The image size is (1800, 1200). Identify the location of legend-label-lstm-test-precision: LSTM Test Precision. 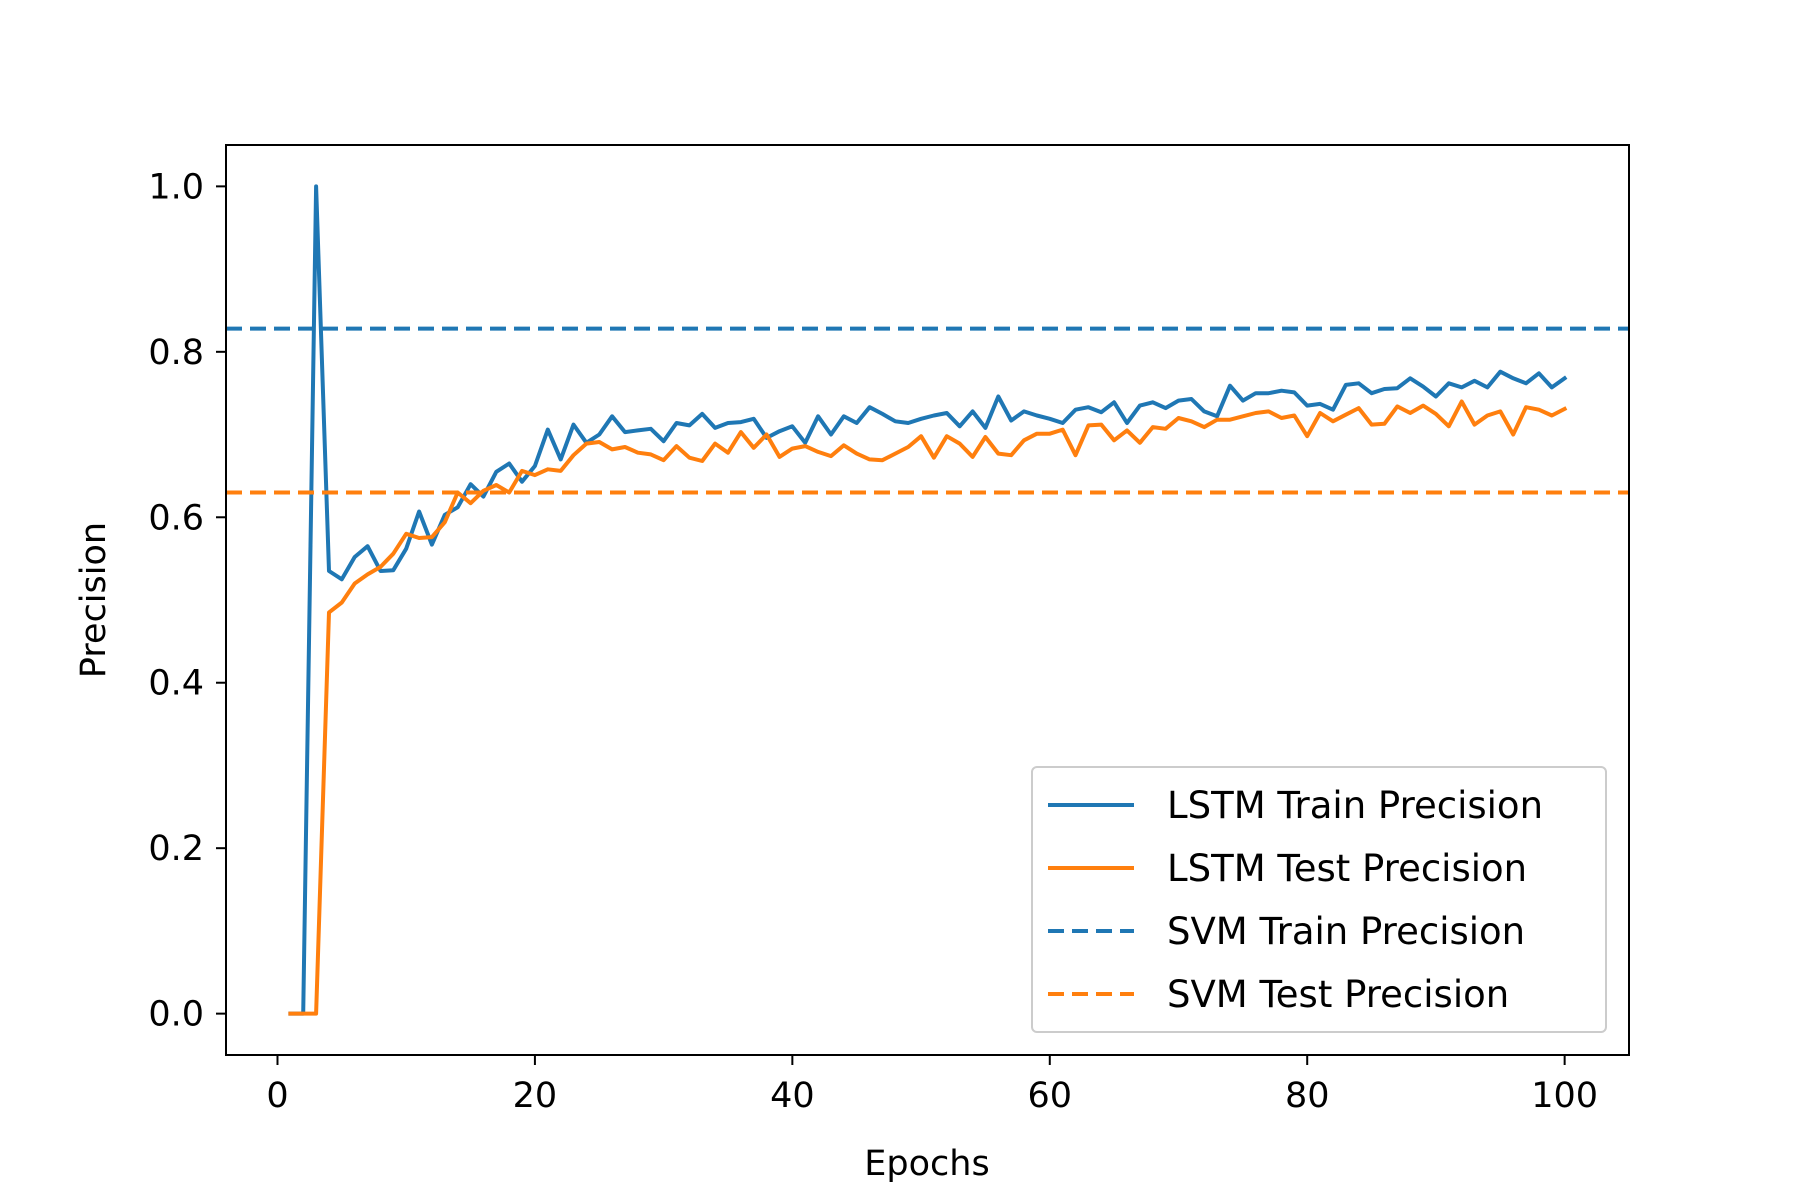
(1347, 868).